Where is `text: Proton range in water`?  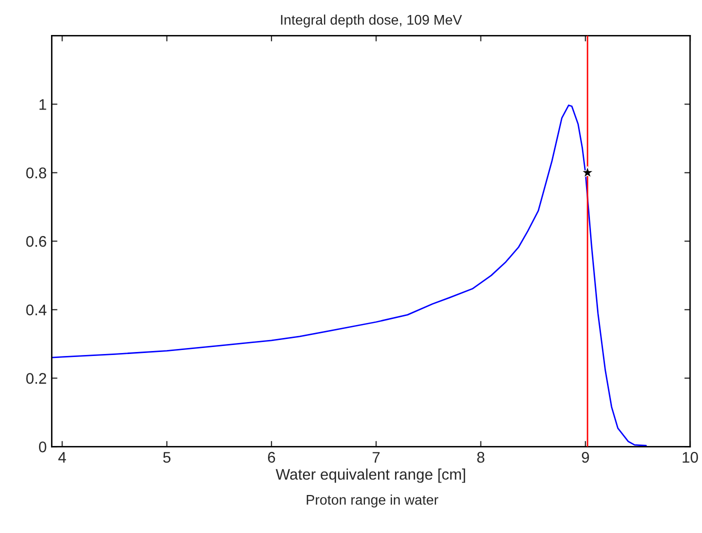
text: Proton range in water is located at coordinates (372, 501).